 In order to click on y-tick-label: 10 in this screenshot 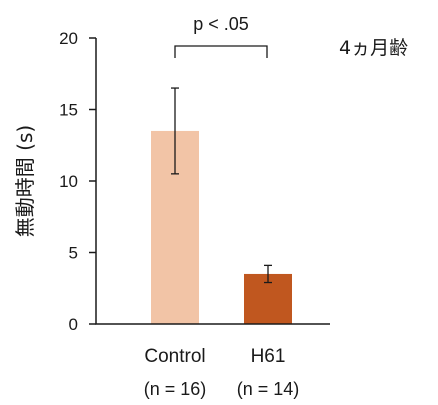, I will do `click(68, 181)`.